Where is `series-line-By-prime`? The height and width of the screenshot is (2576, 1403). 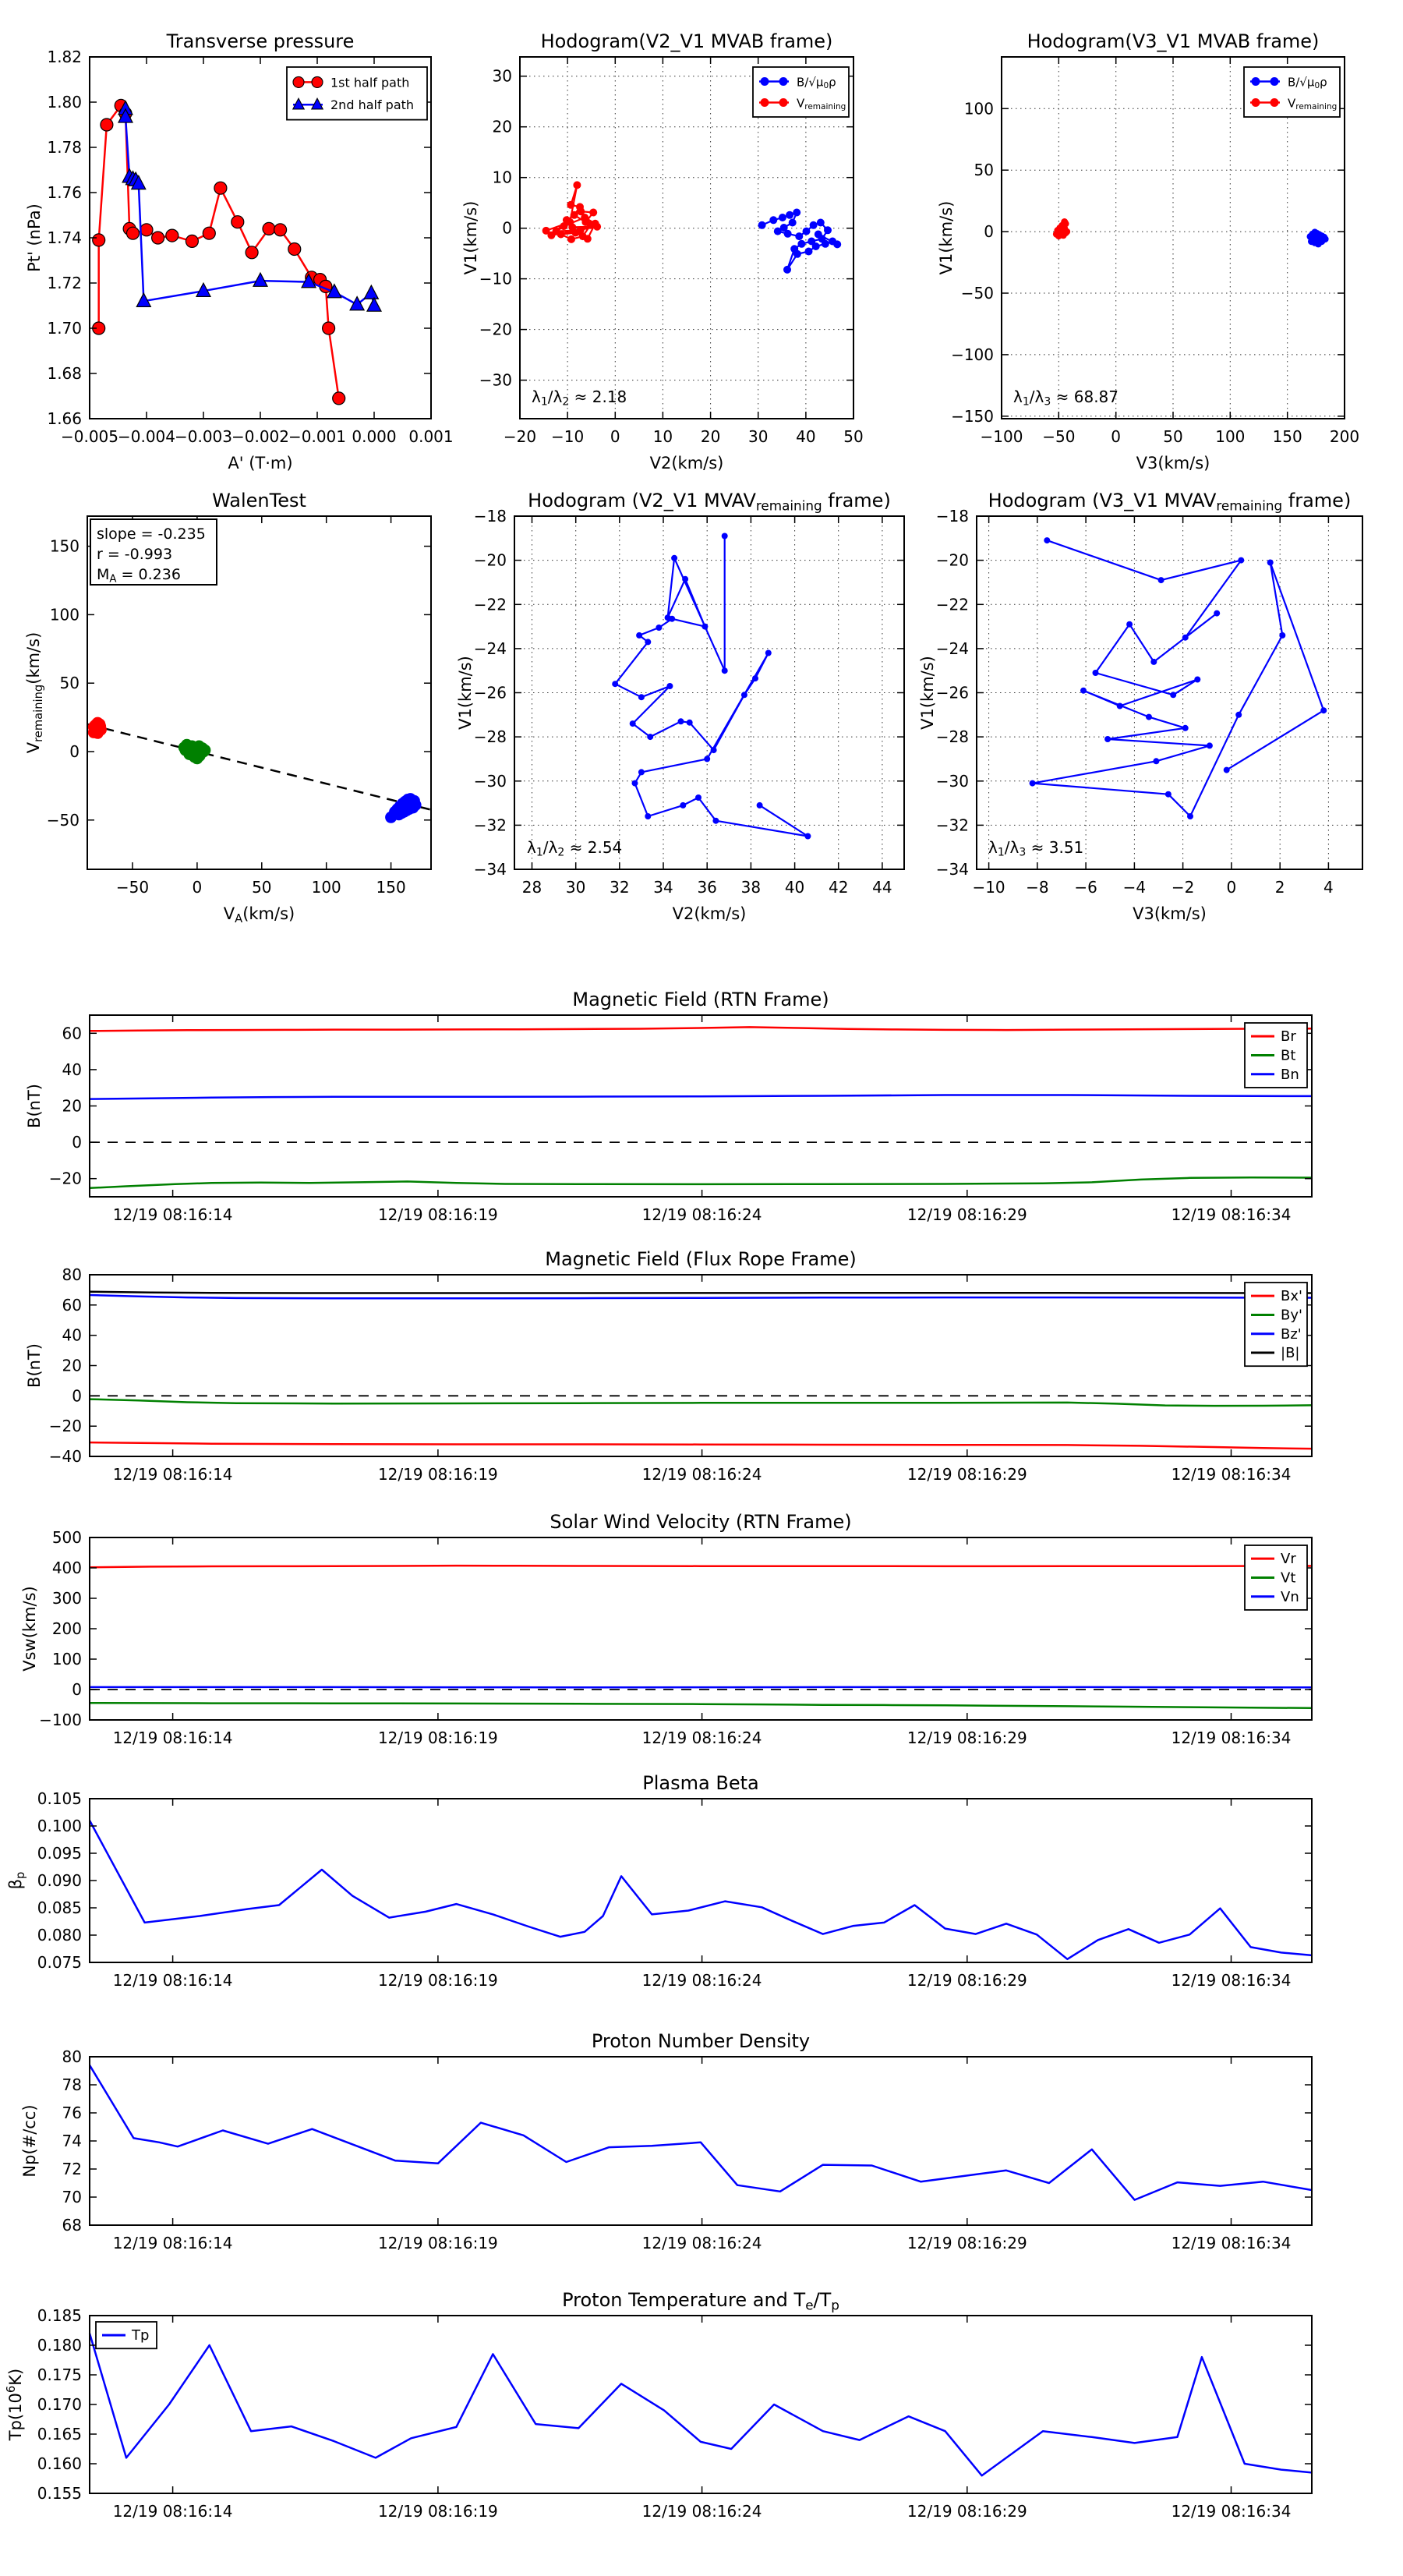
series-line-By-prime is located at coordinates (701, 1403).